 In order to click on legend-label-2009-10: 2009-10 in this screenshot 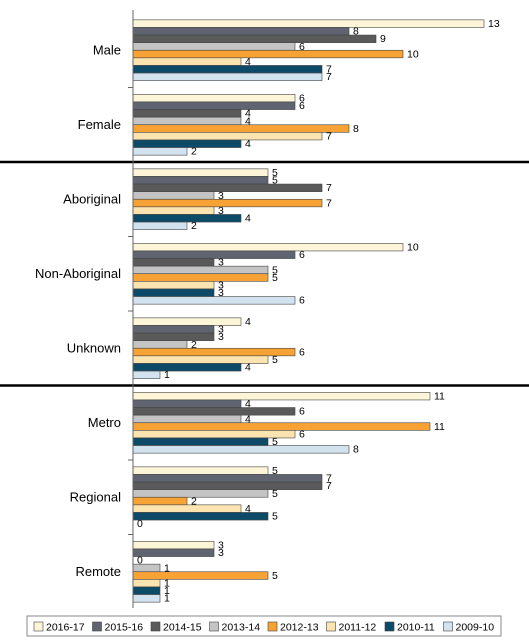, I will do `click(475, 628)`.